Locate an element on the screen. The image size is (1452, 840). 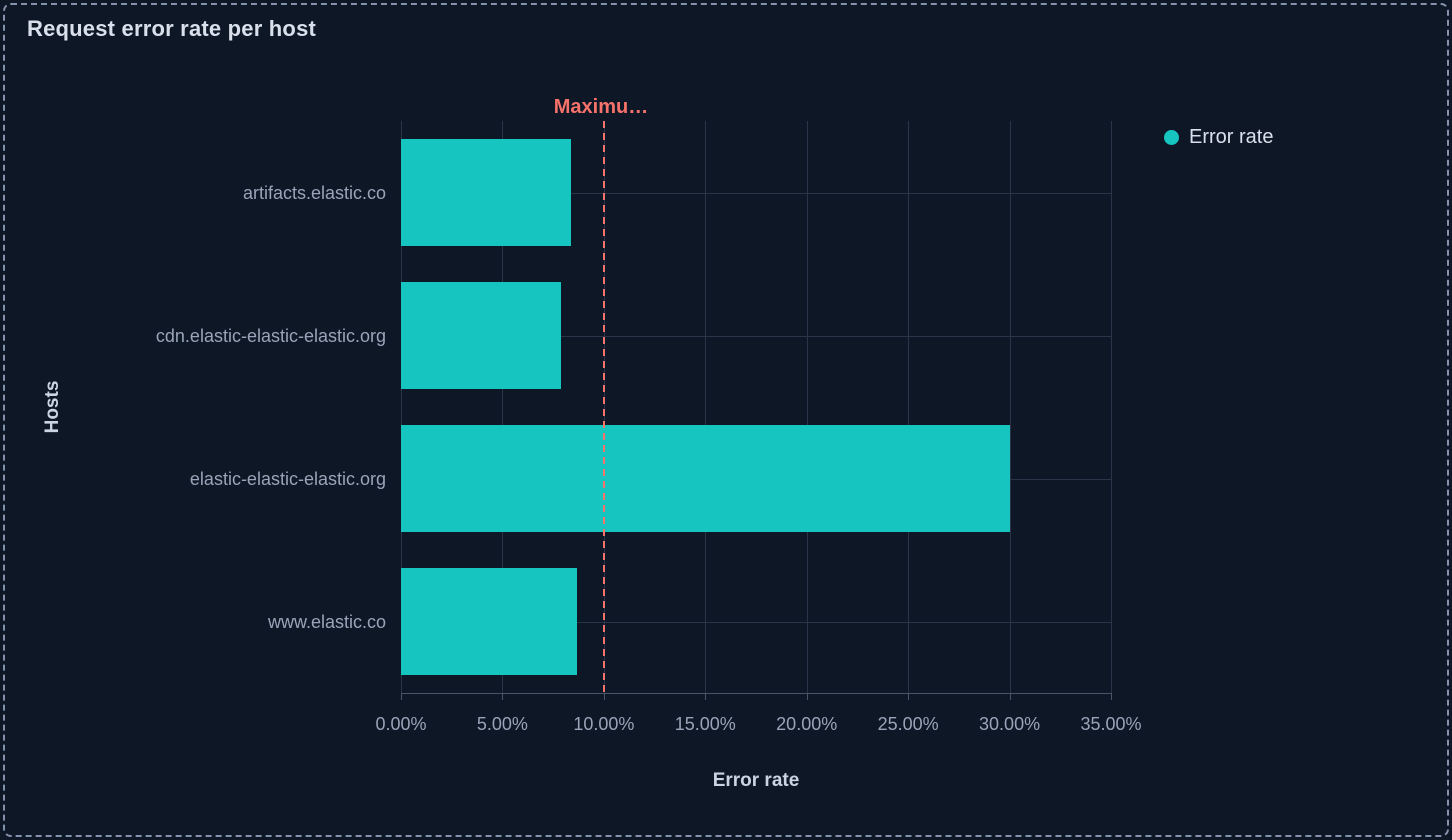
x-tick-label: 5.00% is located at coordinates (502, 724).